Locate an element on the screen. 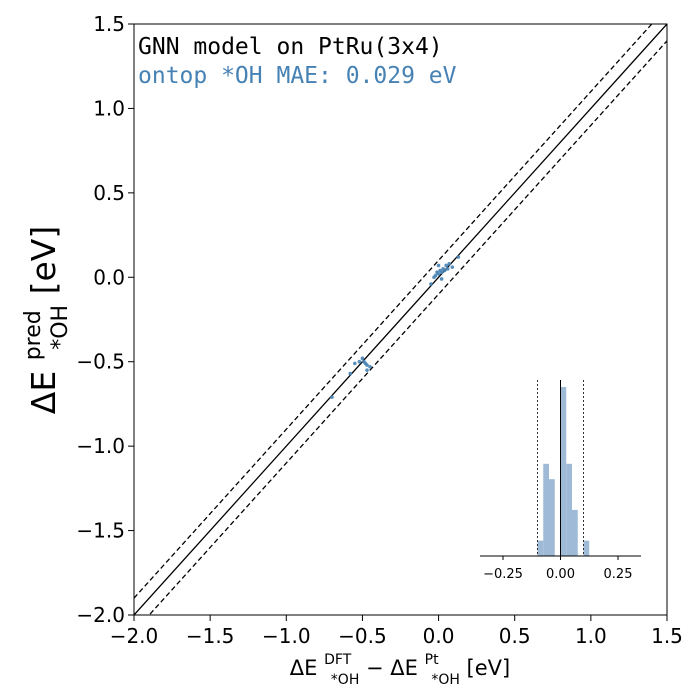  y-tick-label: 1.5 is located at coordinates (109, 24).